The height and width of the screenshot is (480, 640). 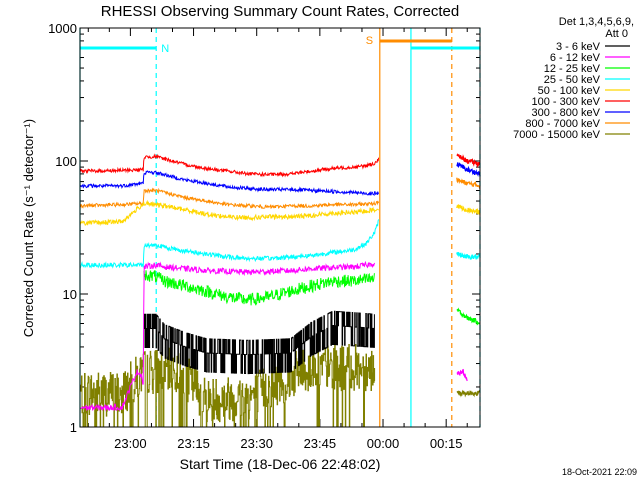 What do you see at coordinates (596, 22) in the screenshot?
I see `legend-header: Det 1,3,4,5,6,9,` at bounding box center [596, 22].